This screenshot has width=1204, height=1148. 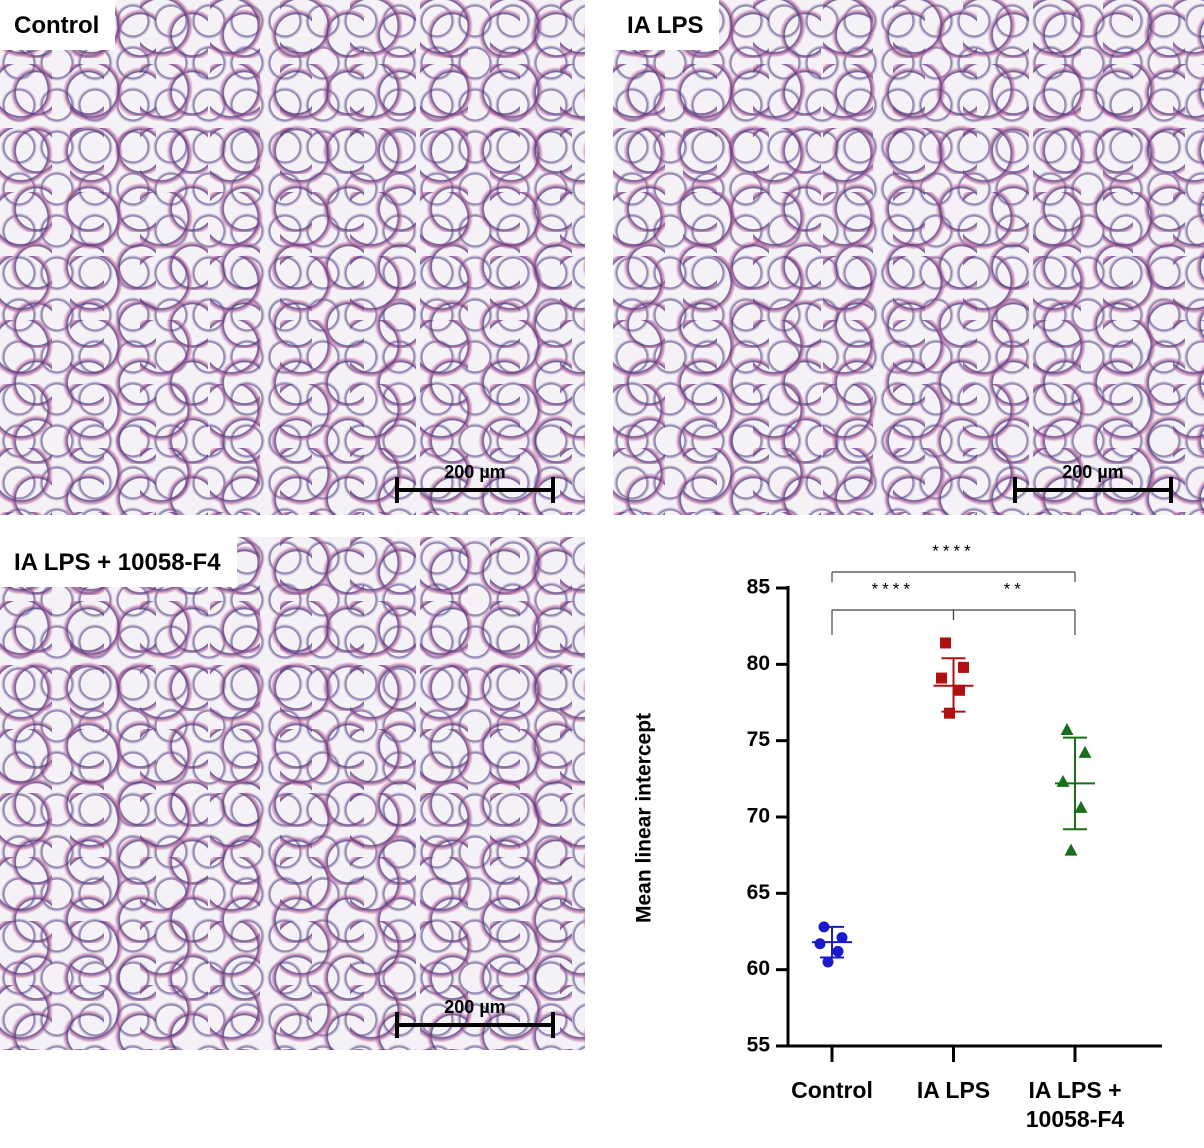 What do you see at coordinates (58, 25) in the screenshot?
I see `panel-label: Control` at bounding box center [58, 25].